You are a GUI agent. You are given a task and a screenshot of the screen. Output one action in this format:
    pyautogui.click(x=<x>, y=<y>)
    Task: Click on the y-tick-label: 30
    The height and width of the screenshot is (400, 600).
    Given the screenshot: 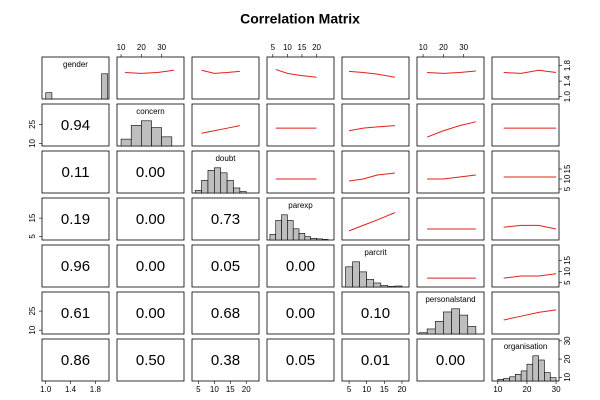 What is the action you would take?
    pyautogui.click(x=567, y=340)
    